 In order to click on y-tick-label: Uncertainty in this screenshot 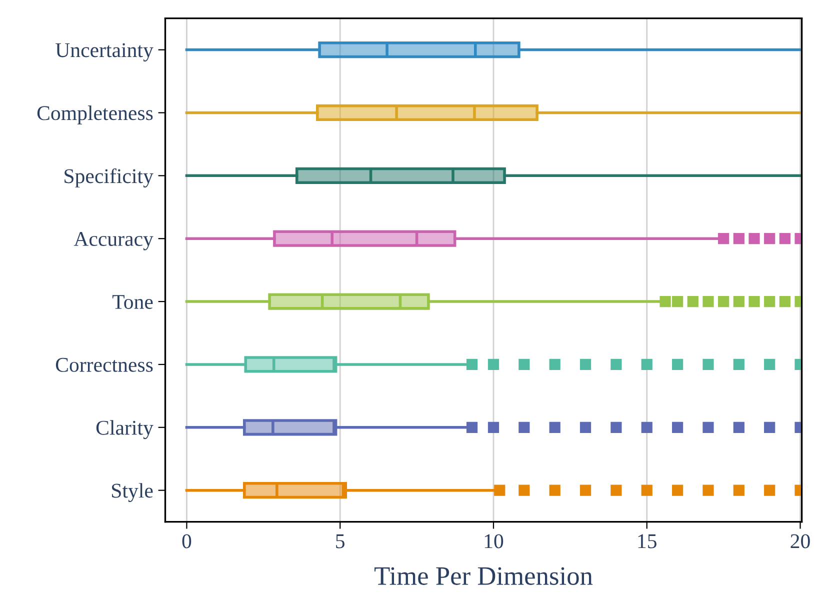, I will do `click(105, 52)`.